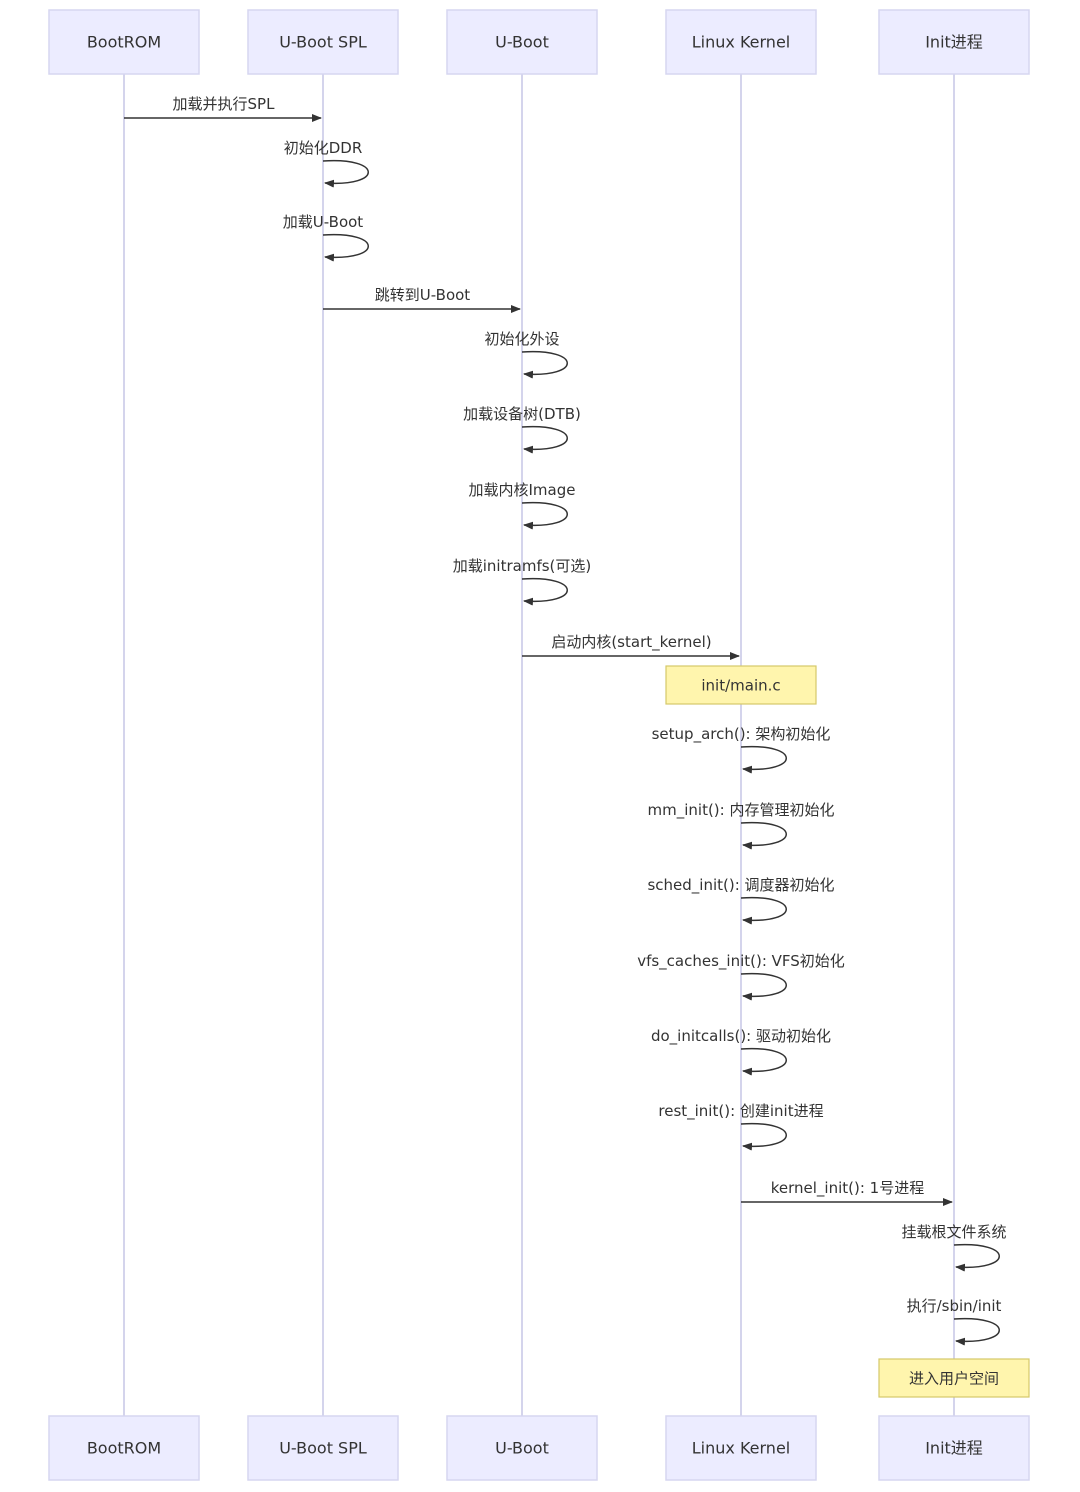  I want to click on step-msg: 跳转到U-Boot, so click(422, 299).